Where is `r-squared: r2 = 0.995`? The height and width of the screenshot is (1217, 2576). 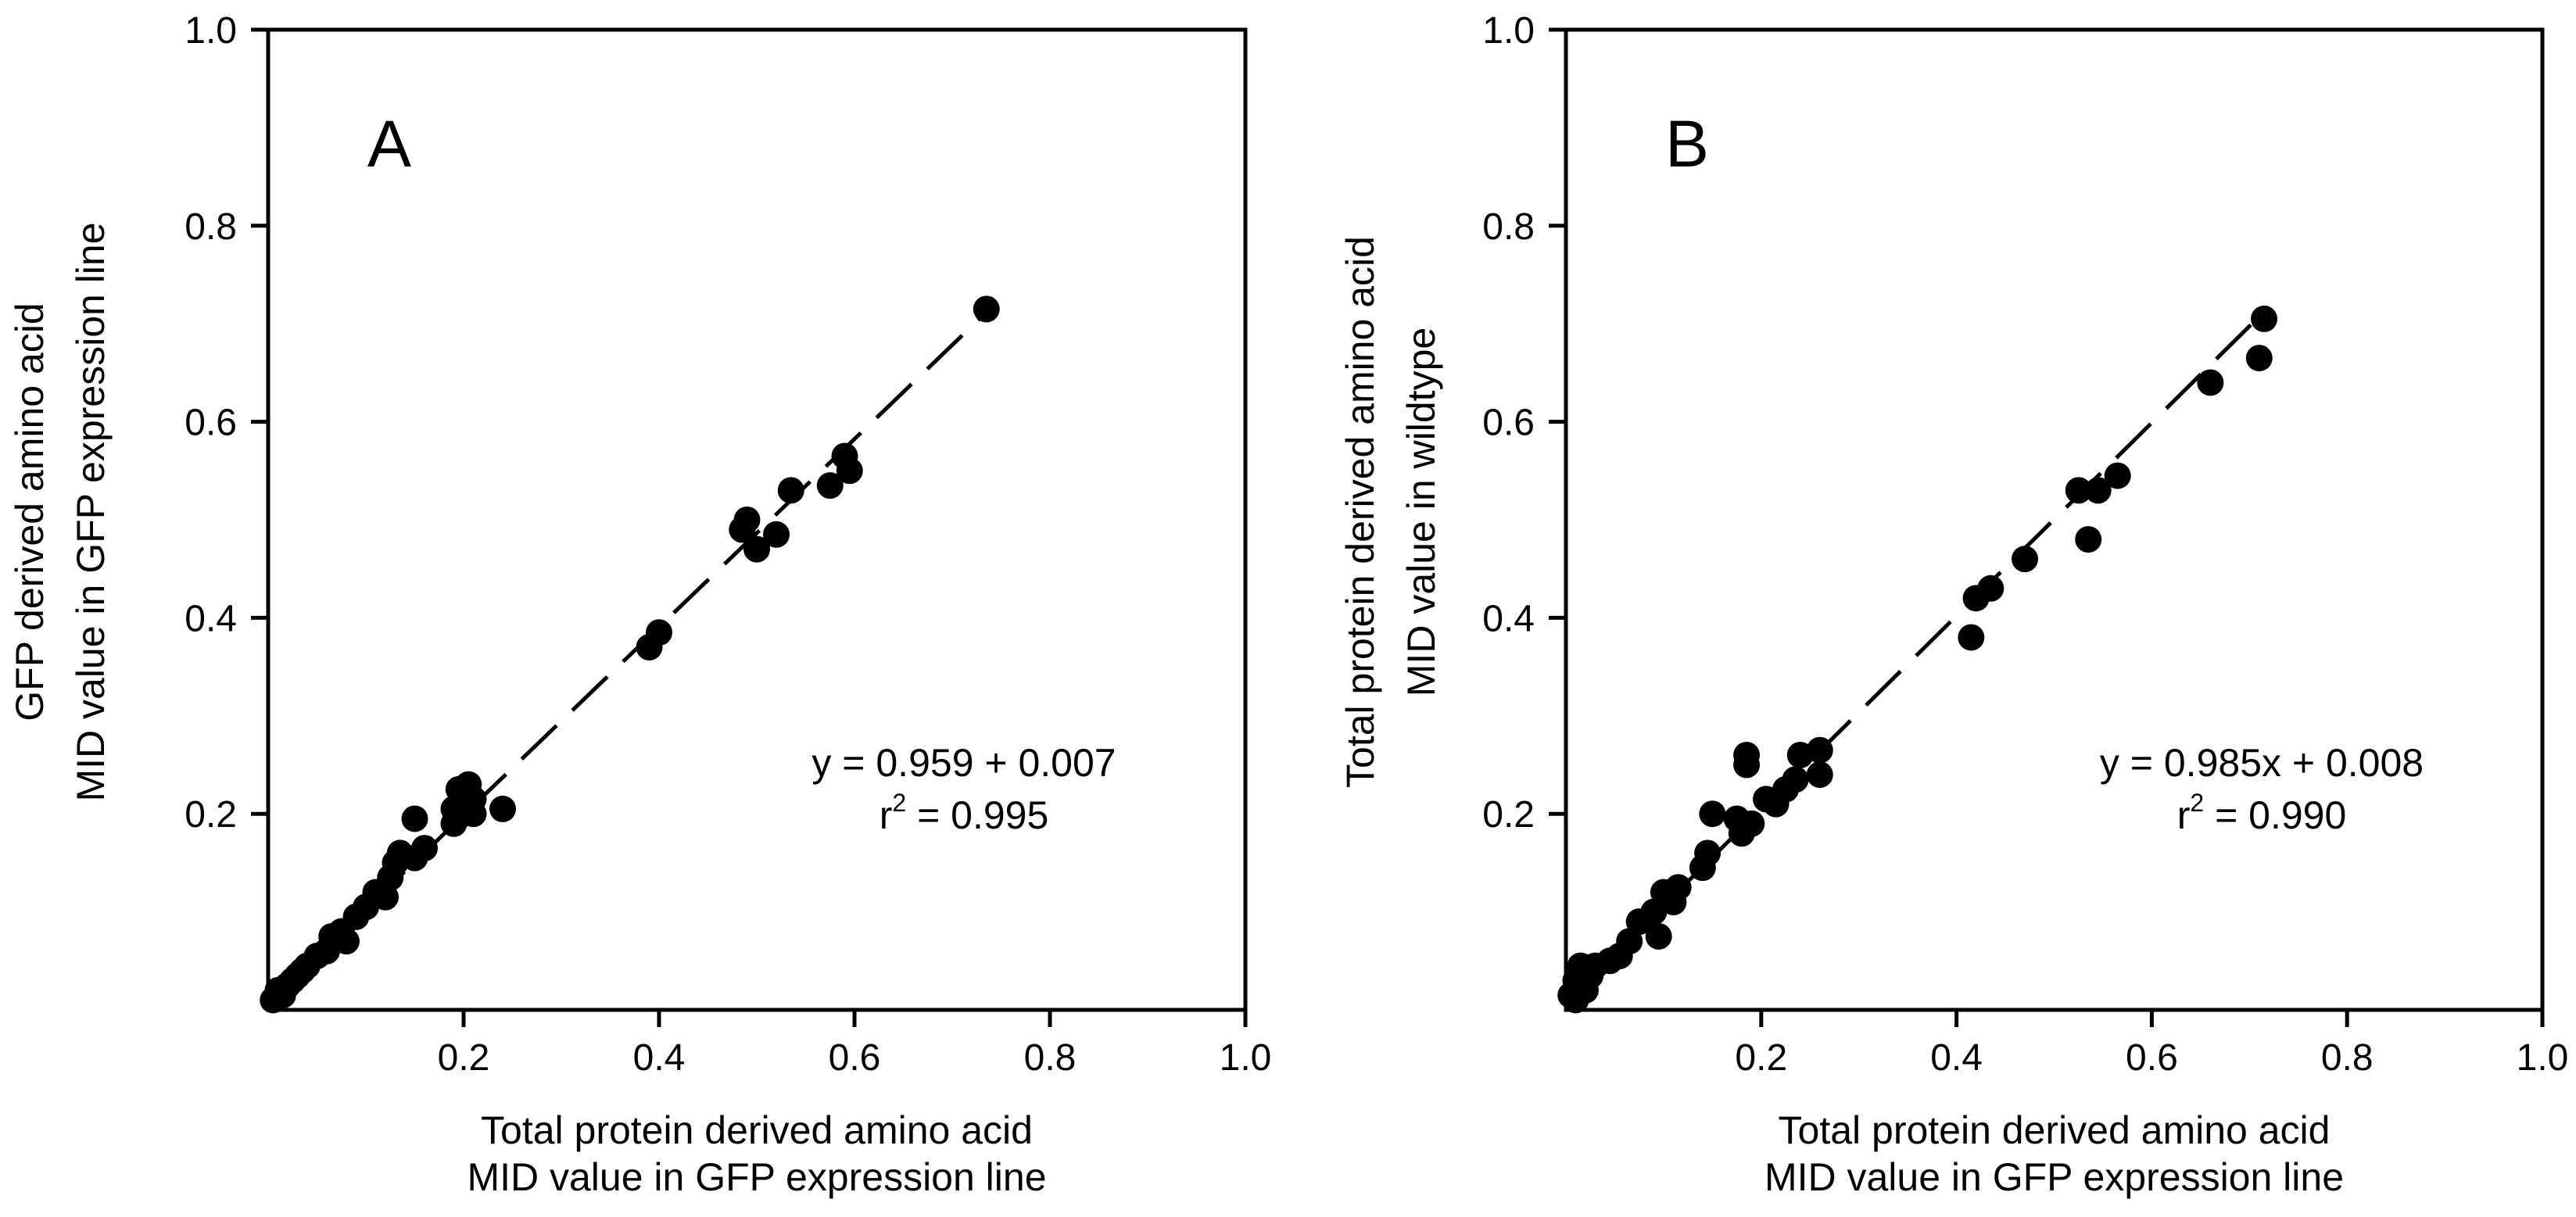
r-squared: r2 = 0.995 is located at coordinates (964, 813).